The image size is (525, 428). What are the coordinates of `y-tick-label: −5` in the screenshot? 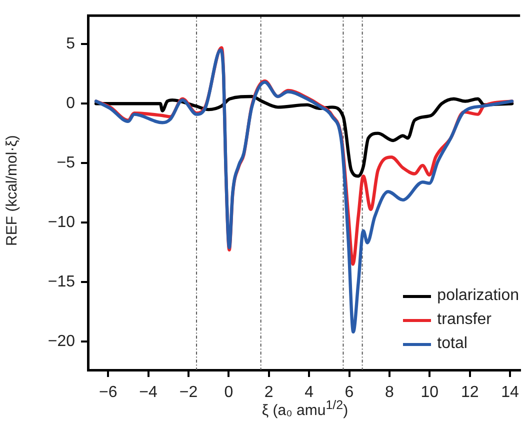 It's located at (66, 163).